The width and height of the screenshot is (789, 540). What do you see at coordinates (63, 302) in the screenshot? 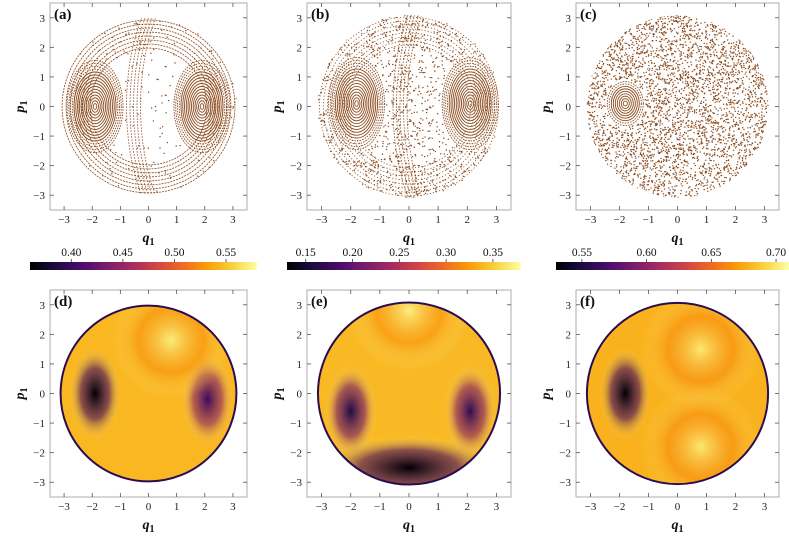
I see `panel-label: (d)` at bounding box center [63, 302].